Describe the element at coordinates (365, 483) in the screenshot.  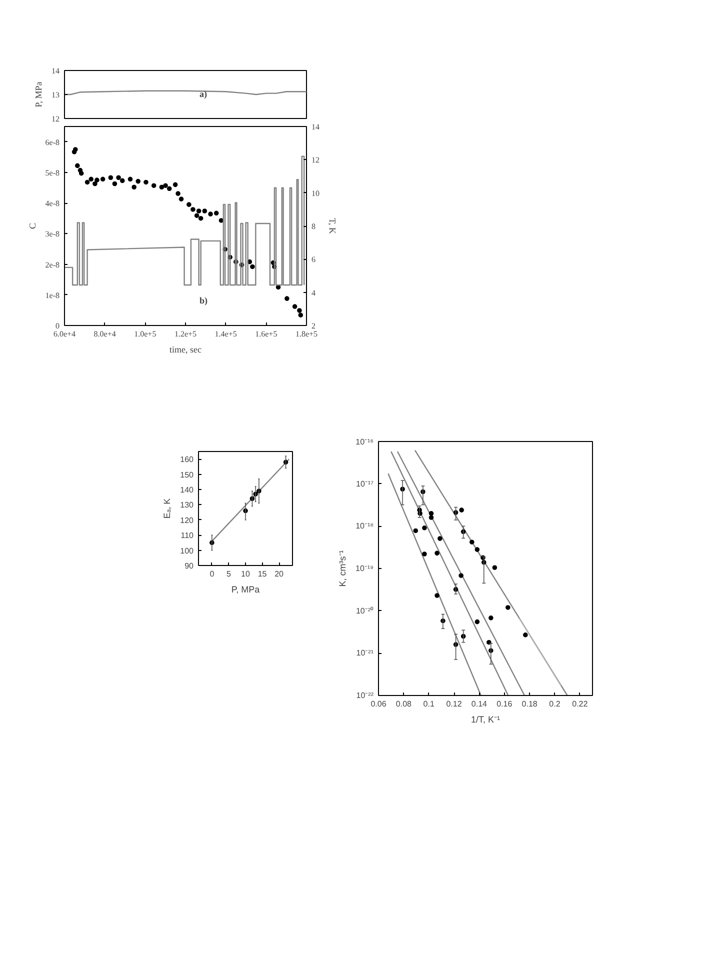
I see `y-tick-label: 10⁻¹⁷` at that location.